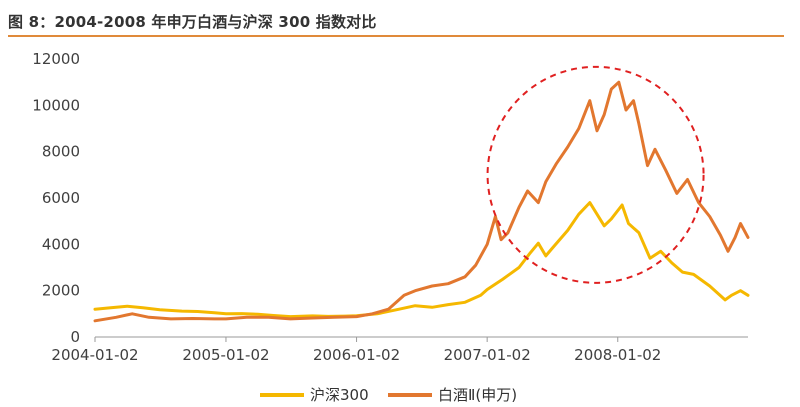  I want to click on legend-label: 白酒Ⅱ(申万), so click(478, 395).